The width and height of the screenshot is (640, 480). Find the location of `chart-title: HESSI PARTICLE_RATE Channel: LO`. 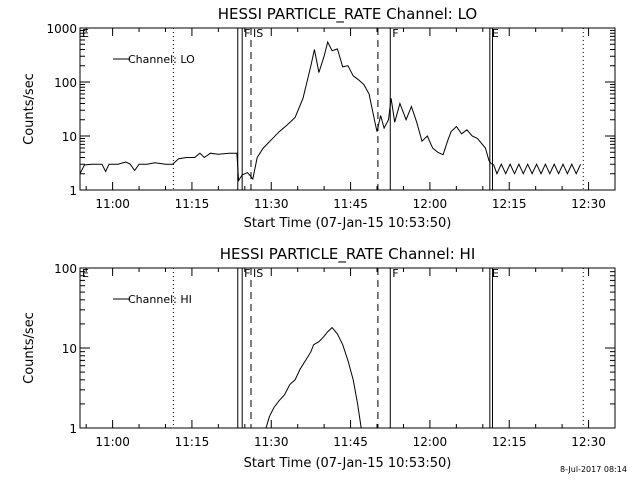

chart-title: HESSI PARTICLE_RATE Channel: LO is located at coordinates (347, 14).